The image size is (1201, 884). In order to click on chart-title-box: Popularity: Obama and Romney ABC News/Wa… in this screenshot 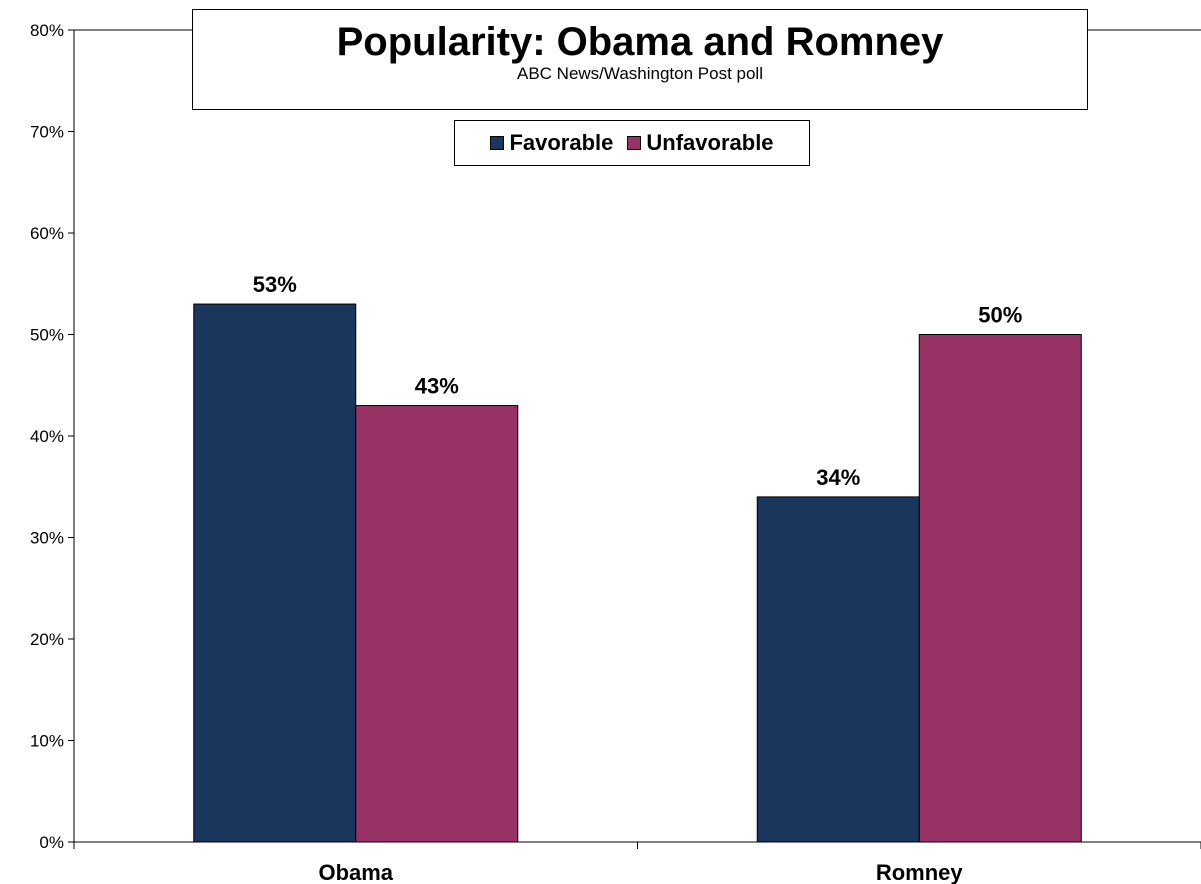, I will do `click(640, 59)`.